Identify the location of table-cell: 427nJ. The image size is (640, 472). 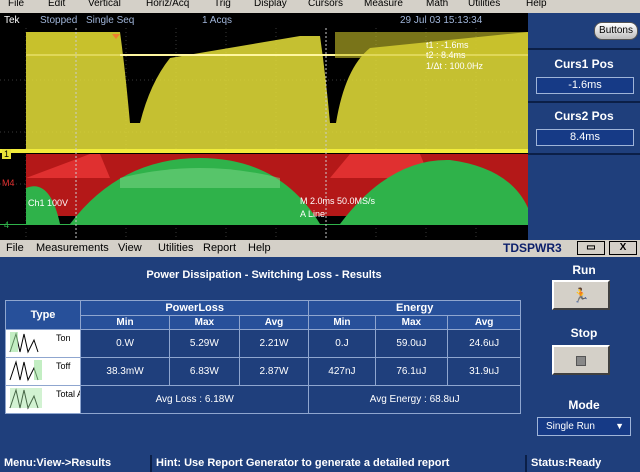
(342, 371).